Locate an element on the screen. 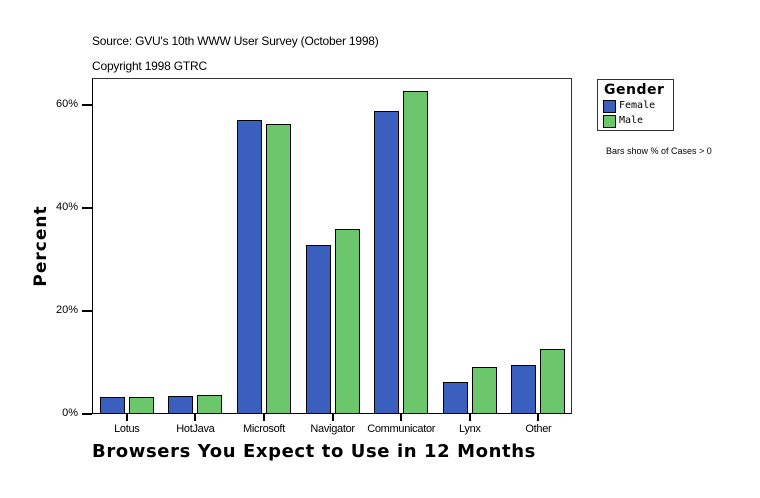  bar-female-lotus is located at coordinates (112, 405).